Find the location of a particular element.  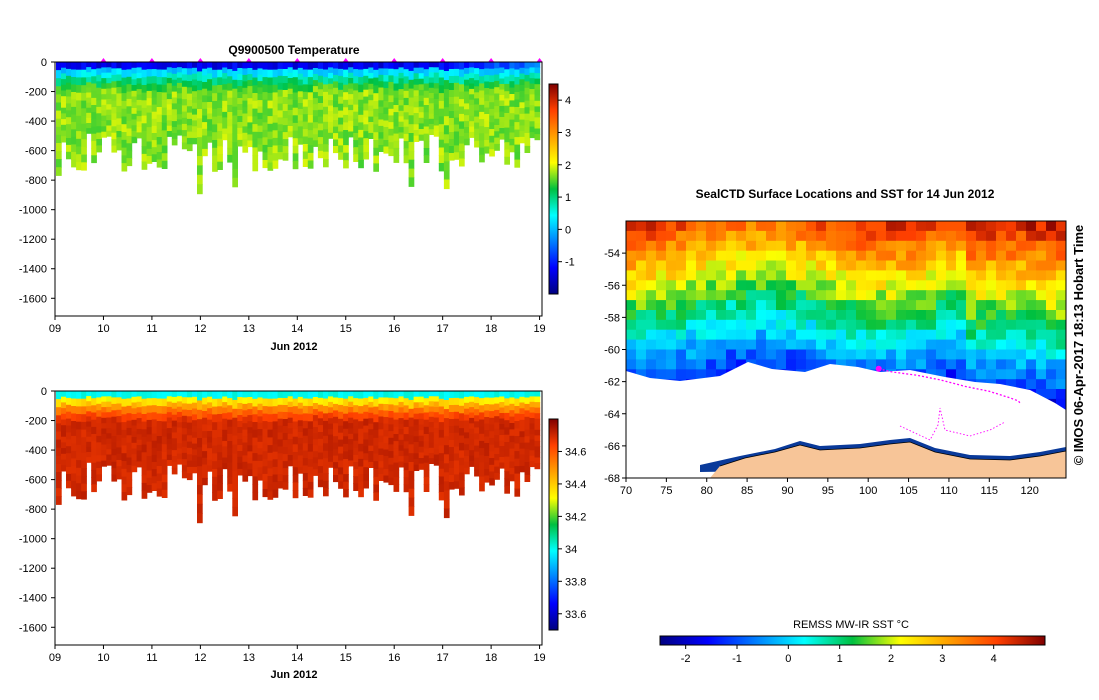

lon-tick-label: 115 is located at coordinates (990, 491).